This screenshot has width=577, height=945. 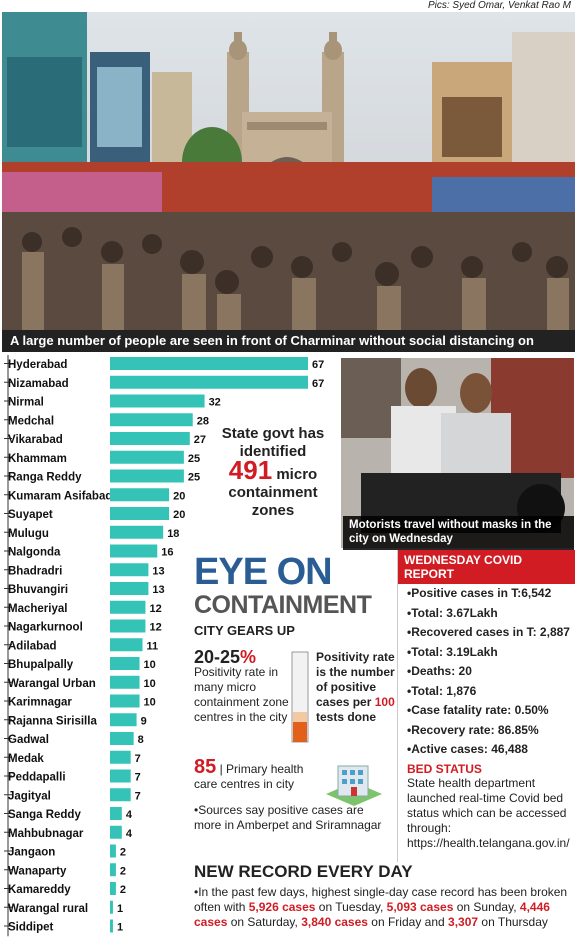 What do you see at coordinates (35, 571) in the screenshot?
I see `district-label: Bhadradri` at bounding box center [35, 571].